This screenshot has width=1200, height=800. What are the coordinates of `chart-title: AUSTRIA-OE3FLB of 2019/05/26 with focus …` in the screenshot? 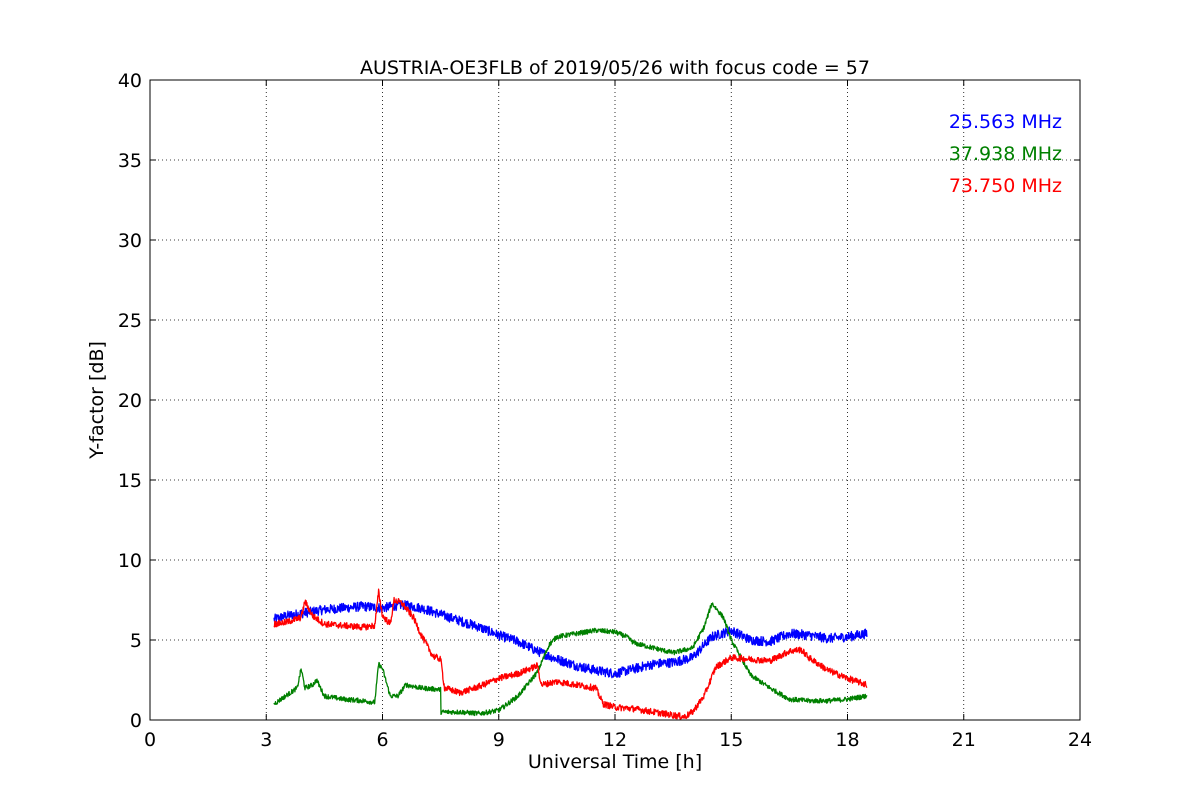 It's located at (615, 68).